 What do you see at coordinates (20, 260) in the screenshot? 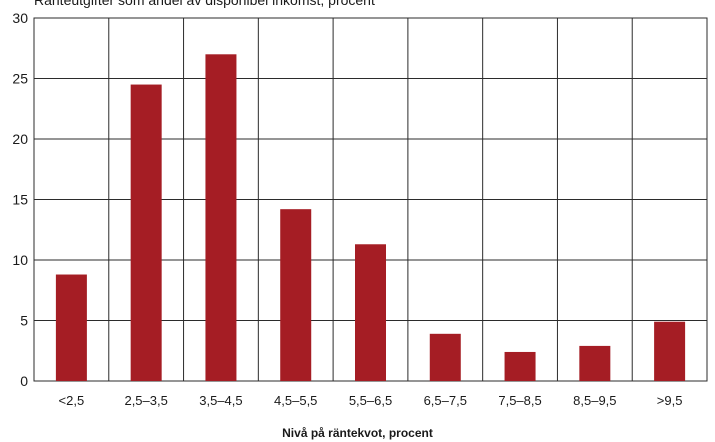
I see `y-tick-label: 10` at bounding box center [20, 260].